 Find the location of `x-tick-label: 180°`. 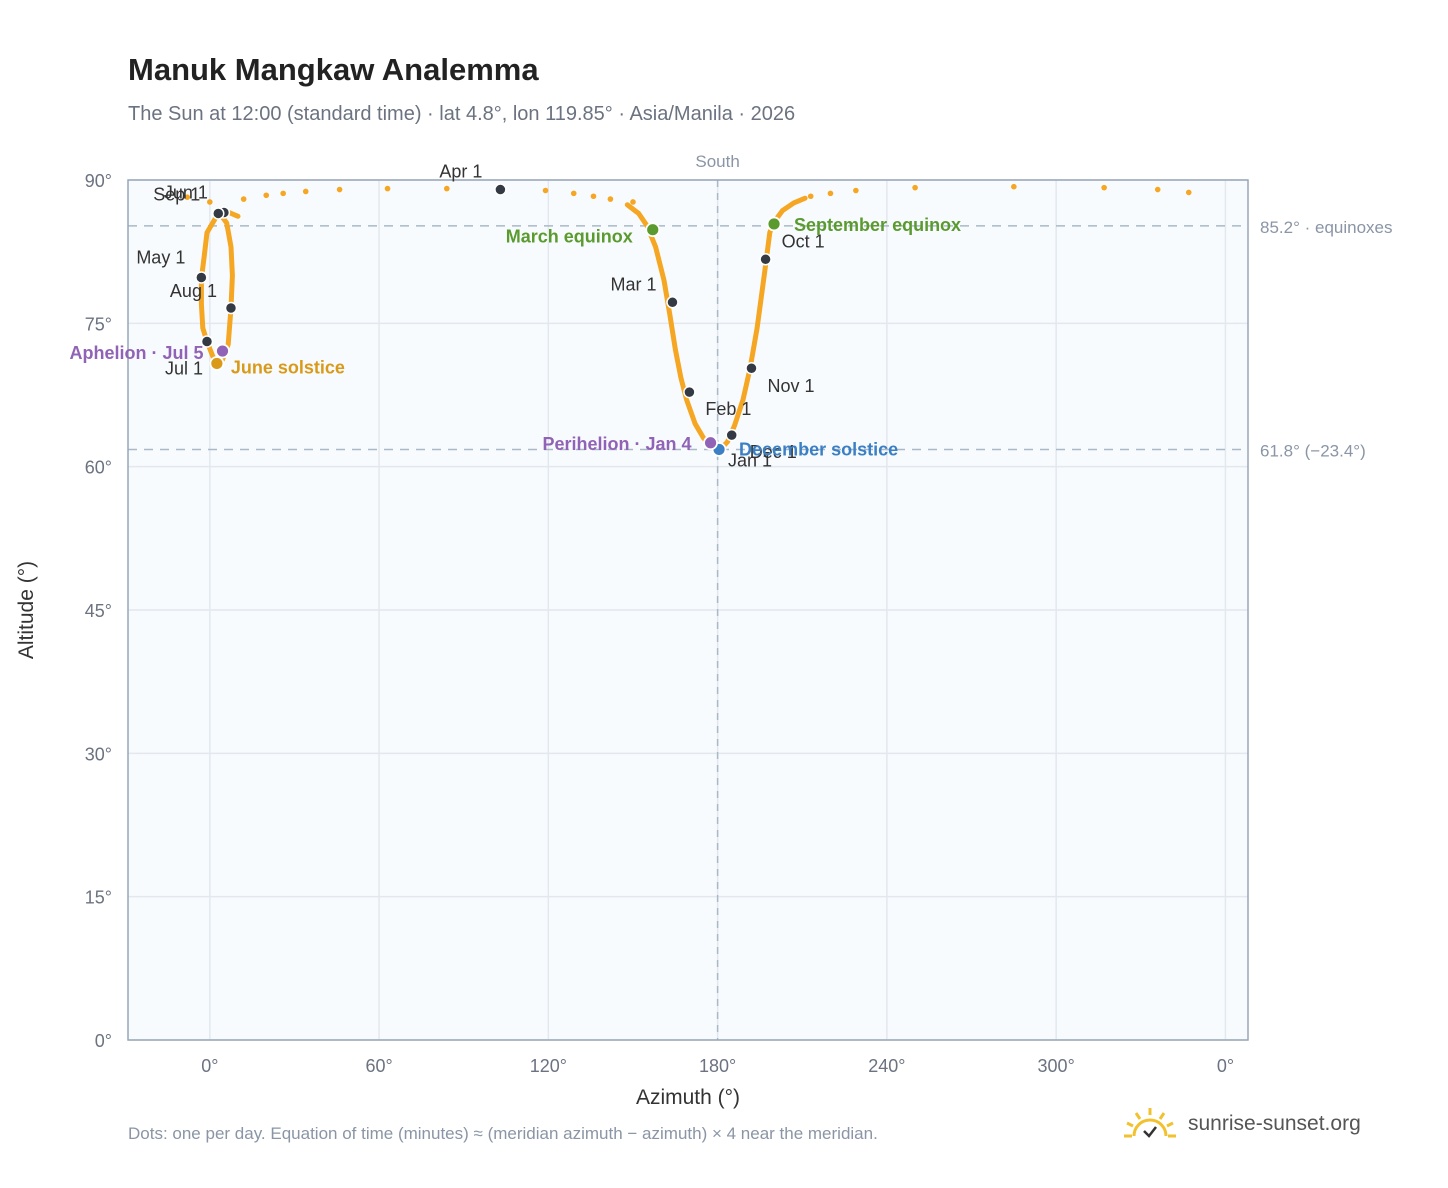

x-tick-label: 180° is located at coordinates (717, 1066).